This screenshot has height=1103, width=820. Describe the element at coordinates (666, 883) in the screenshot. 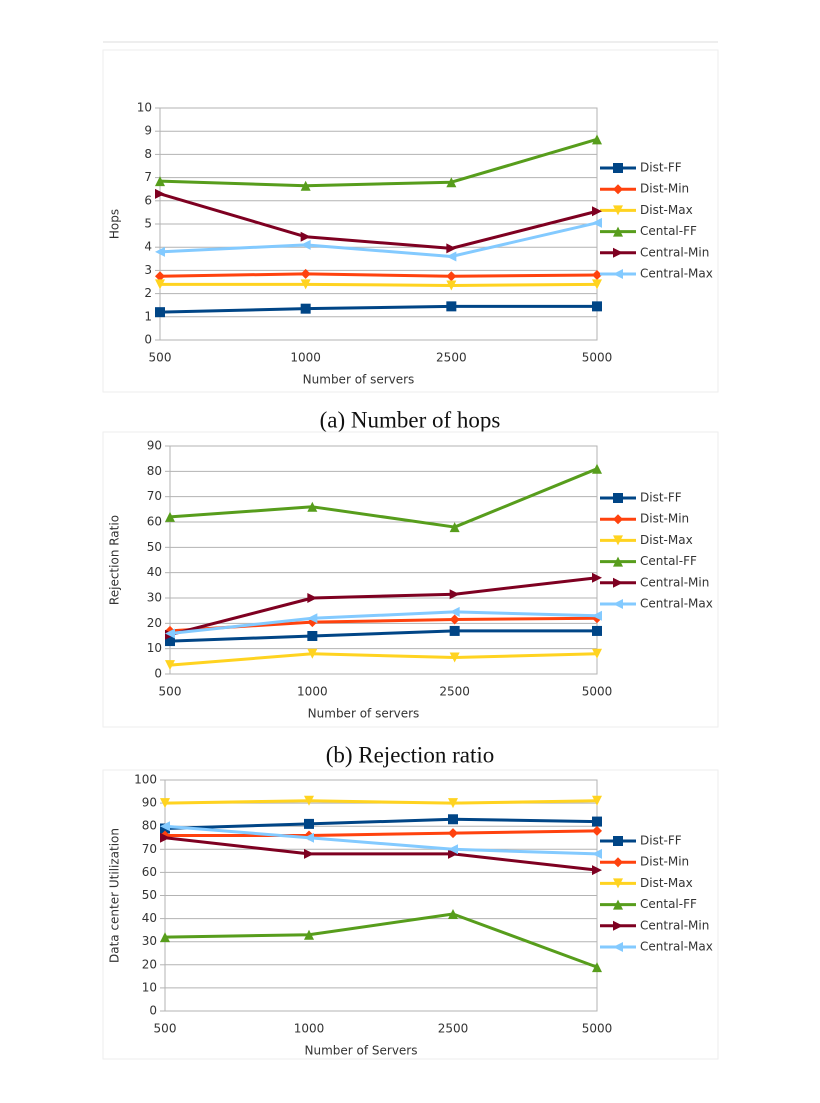

I see `legend-label: Dist-Max` at that location.